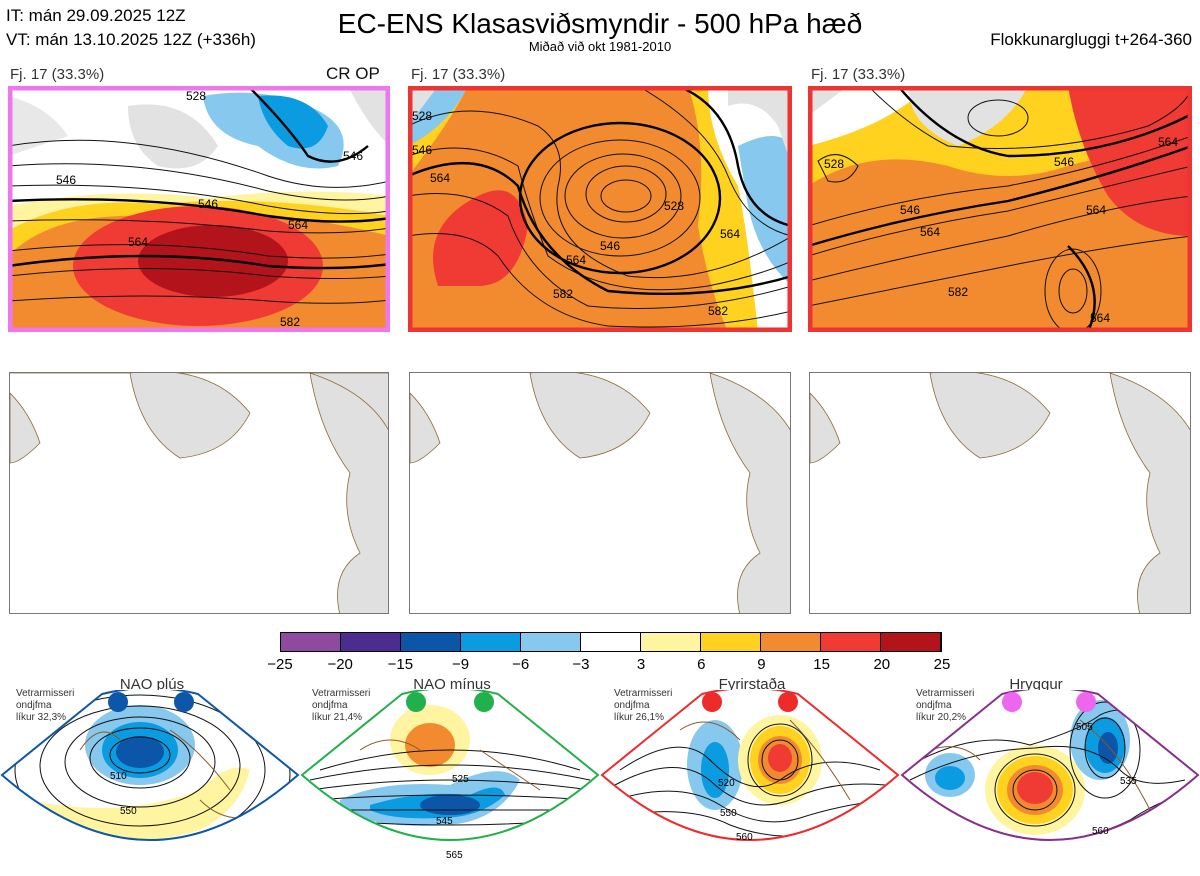 The width and height of the screenshot is (1200, 876). Describe the element at coordinates (131, 39) in the screenshot. I see `valid-time: VT: mán 13.10.2025 12Z (+336h)` at that location.